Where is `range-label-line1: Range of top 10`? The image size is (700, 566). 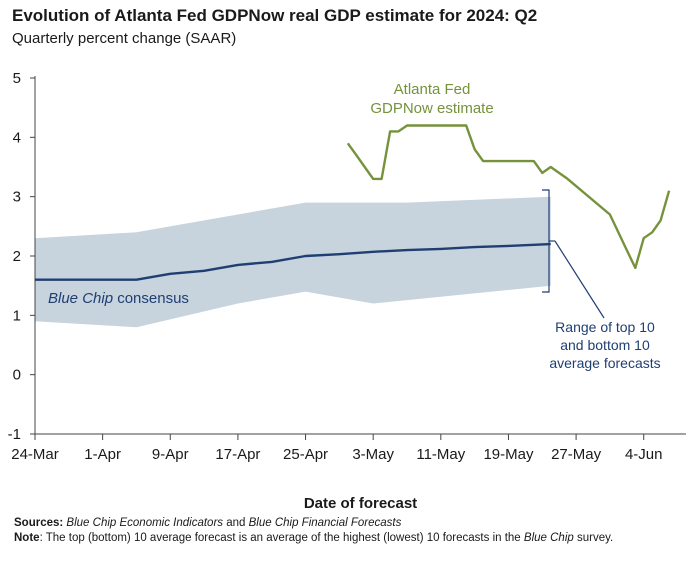
range-label-line1: Range of top 10 is located at coordinates (605, 327).